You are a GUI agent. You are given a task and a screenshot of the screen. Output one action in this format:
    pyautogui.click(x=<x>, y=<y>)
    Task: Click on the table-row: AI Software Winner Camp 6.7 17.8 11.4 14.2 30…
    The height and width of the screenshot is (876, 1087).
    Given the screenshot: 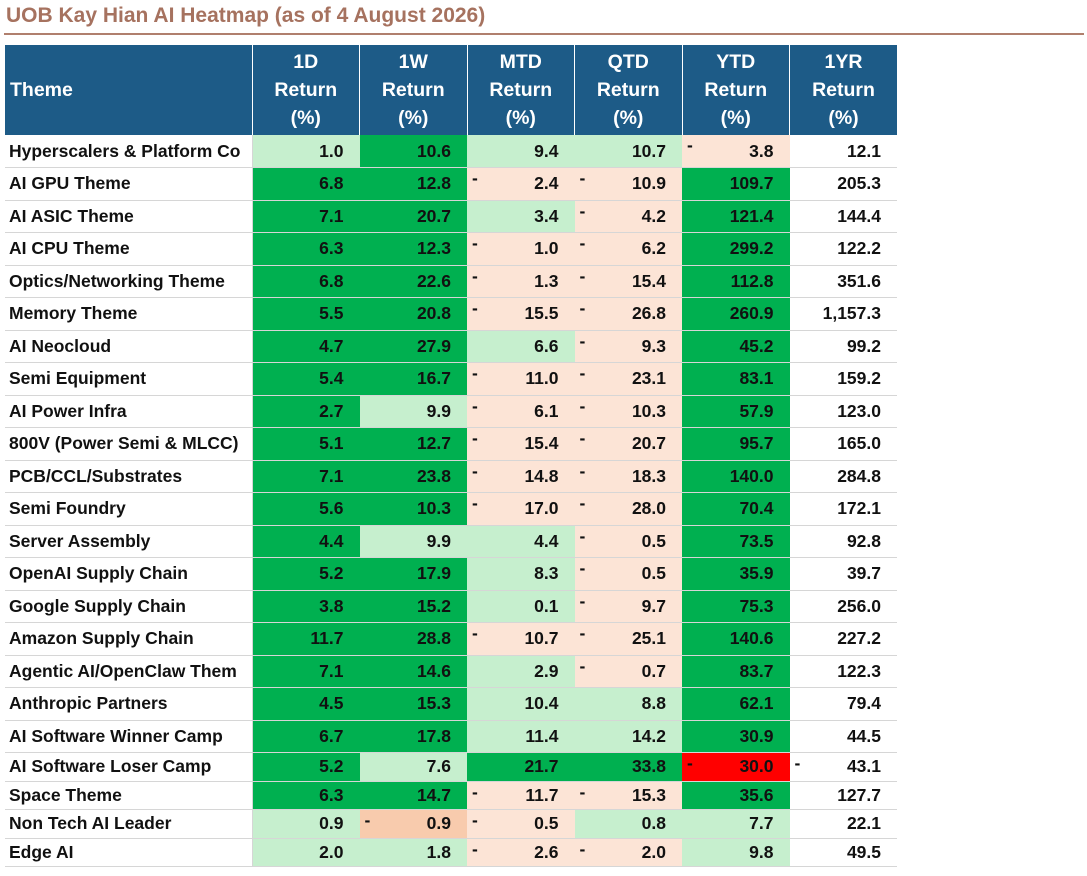 What is the action you would take?
    pyautogui.click(x=451, y=736)
    